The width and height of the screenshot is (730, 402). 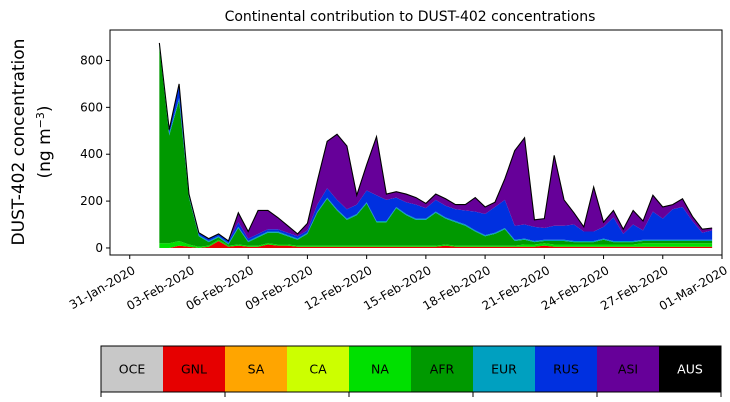 What do you see at coordinates (99, 248) in the screenshot?
I see `y-tick-label: 0` at bounding box center [99, 248].